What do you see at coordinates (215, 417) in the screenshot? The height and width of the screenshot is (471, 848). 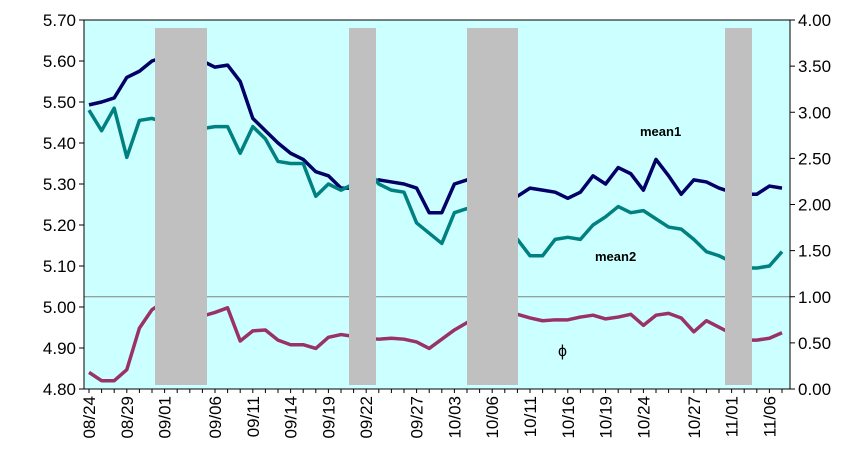 I see `x-tick-label: 09/06` at bounding box center [215, 417].